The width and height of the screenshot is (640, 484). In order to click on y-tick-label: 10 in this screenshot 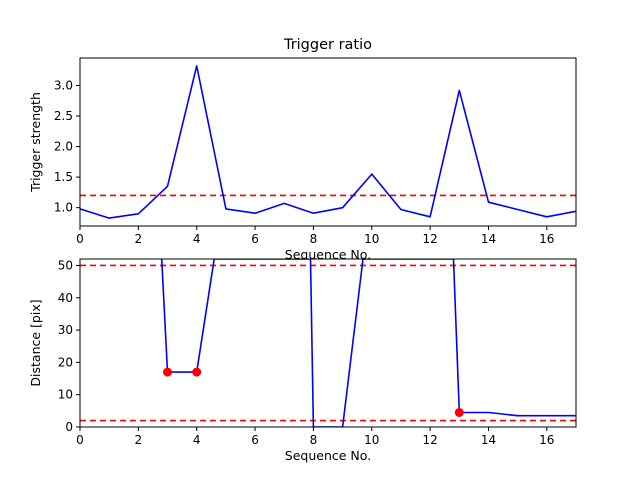, I will do `click(65, 395)`.